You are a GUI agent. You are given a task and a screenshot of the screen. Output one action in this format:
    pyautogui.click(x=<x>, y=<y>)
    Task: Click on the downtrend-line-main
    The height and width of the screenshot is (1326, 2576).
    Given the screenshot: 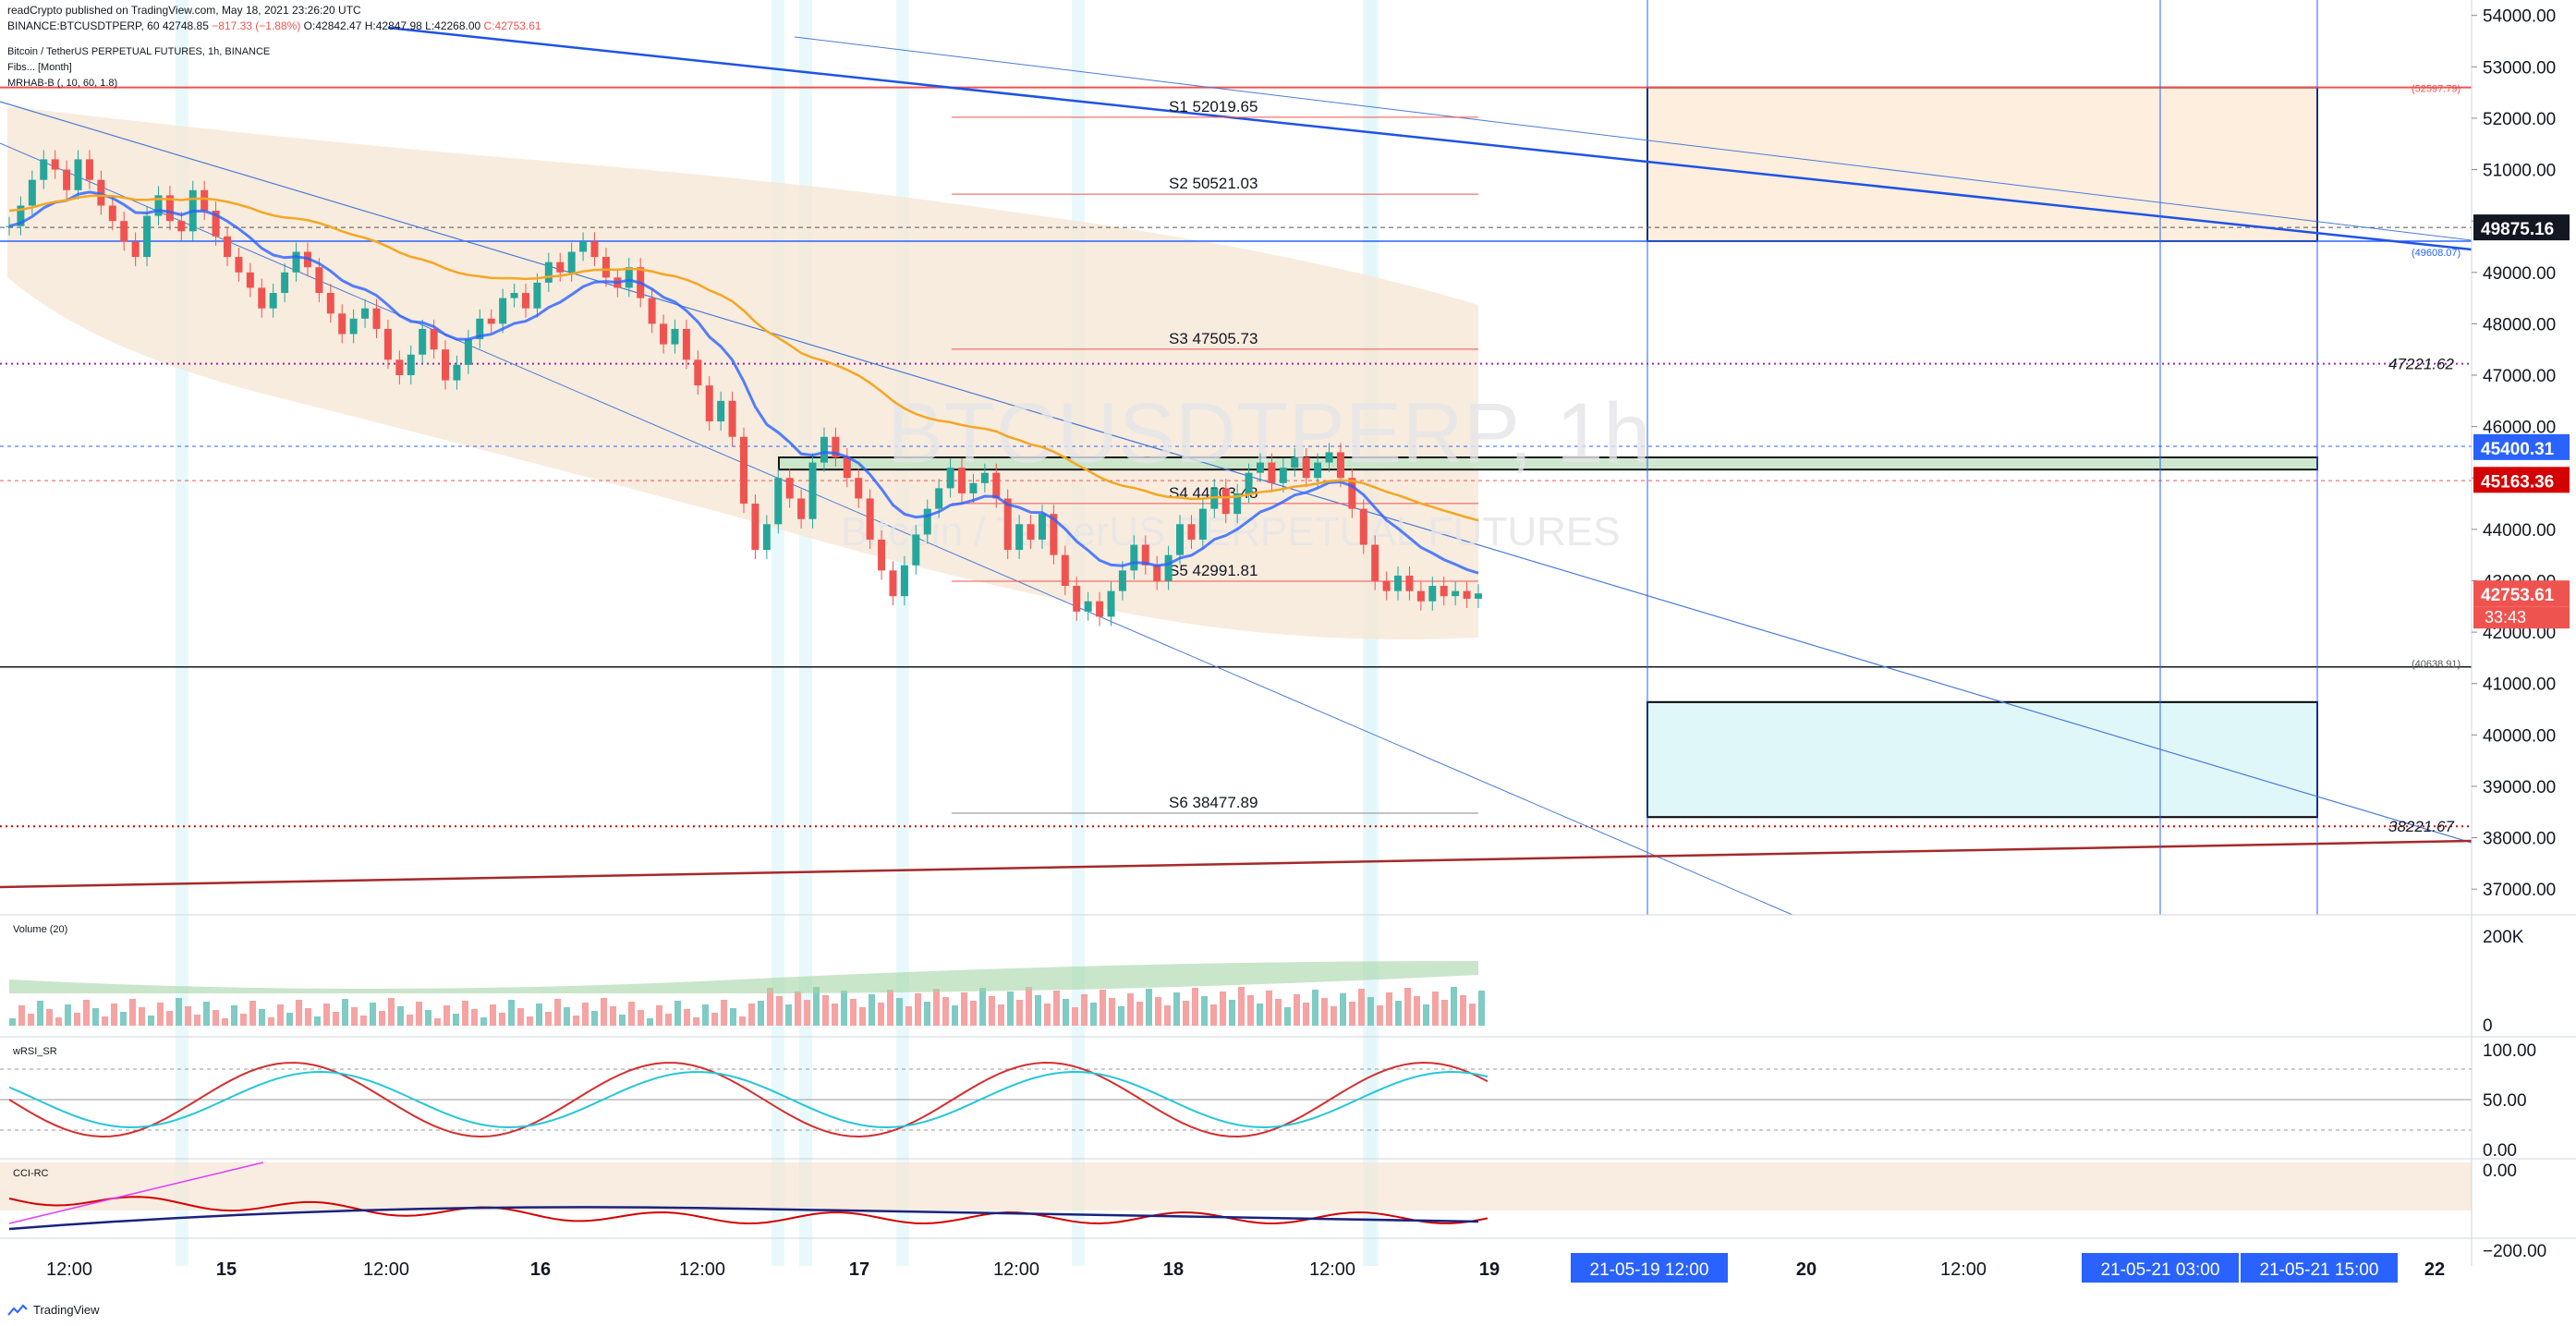 What is the action you would take?
    pyautogui.click(x=1430, y=138)
    